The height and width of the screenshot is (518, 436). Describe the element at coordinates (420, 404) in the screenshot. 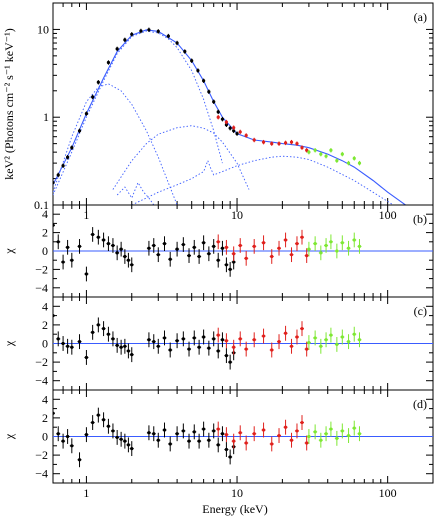

I see `panel-label: (d)` at that location.